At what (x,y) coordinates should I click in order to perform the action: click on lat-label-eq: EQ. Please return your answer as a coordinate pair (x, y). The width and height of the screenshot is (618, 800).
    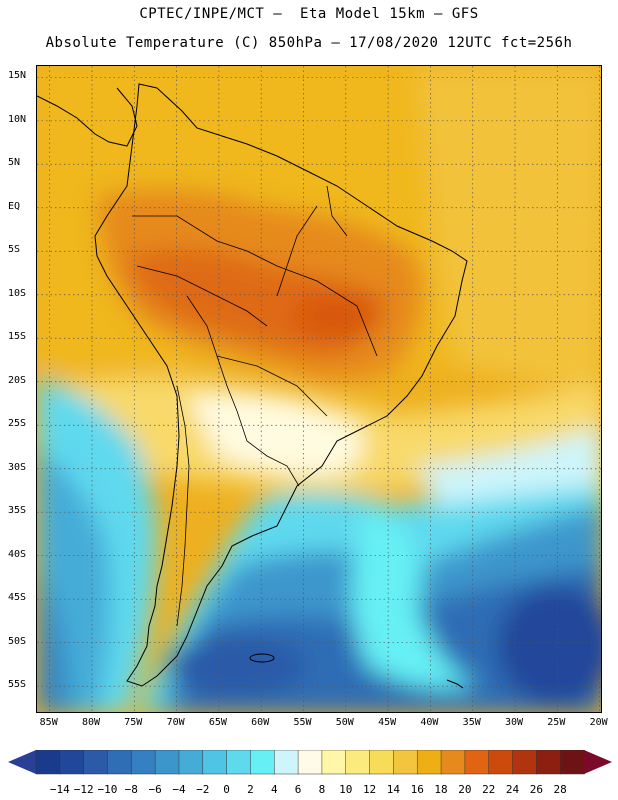
    Looking at the image, I should click on (14, 206).